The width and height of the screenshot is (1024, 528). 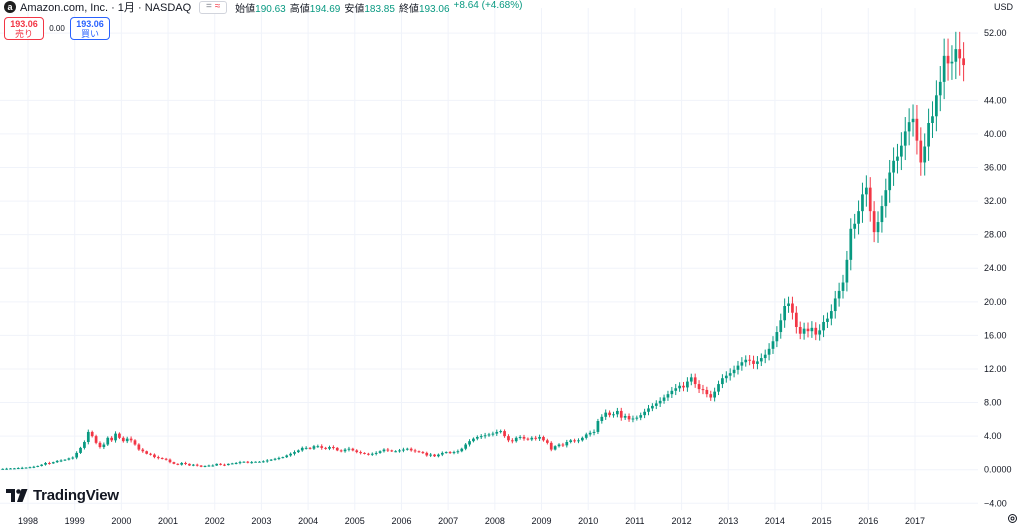 What do you see at coordinates (1012, 518) in the screenshot?
I see `gear-icon` at bounding box center [1012, 518].